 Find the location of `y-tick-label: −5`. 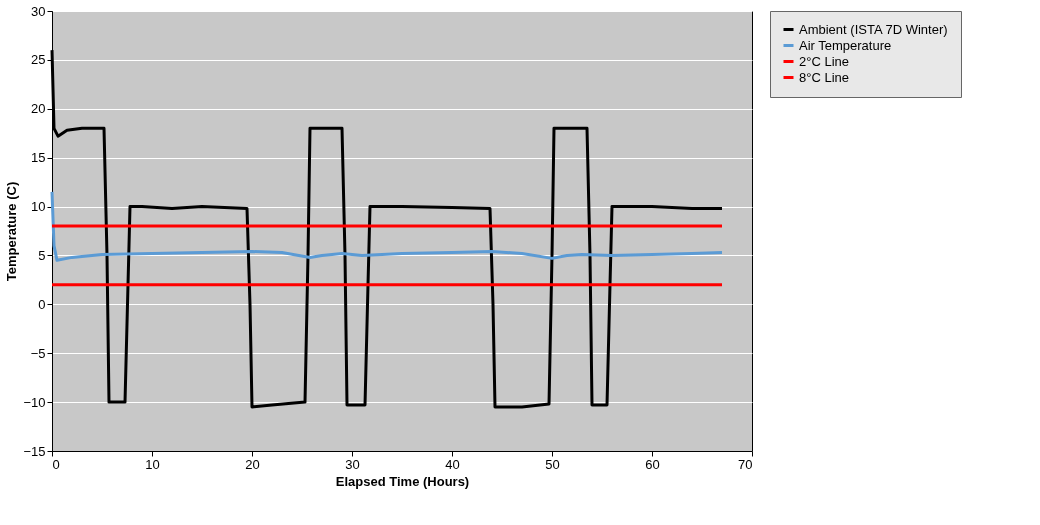

y-tick-label: −5 is located at coordinates (38, 353).